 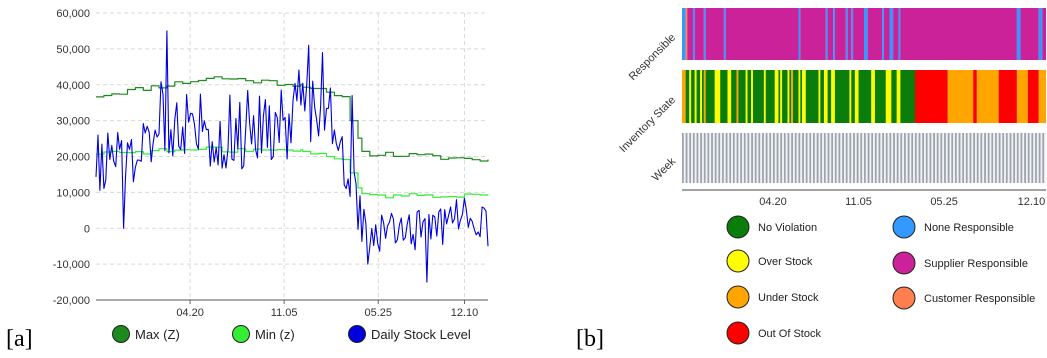 I want to click on legend-label: Max (Z), so click(x=157, y=334).